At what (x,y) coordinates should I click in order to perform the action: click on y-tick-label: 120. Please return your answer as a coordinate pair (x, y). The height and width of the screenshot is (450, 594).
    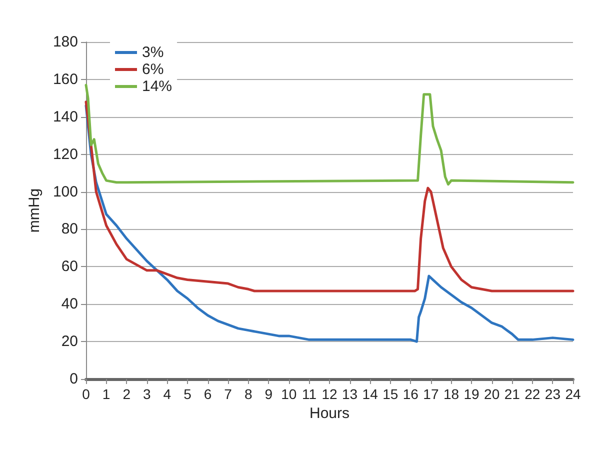
    Looking at the image, I should click on (65, 154).